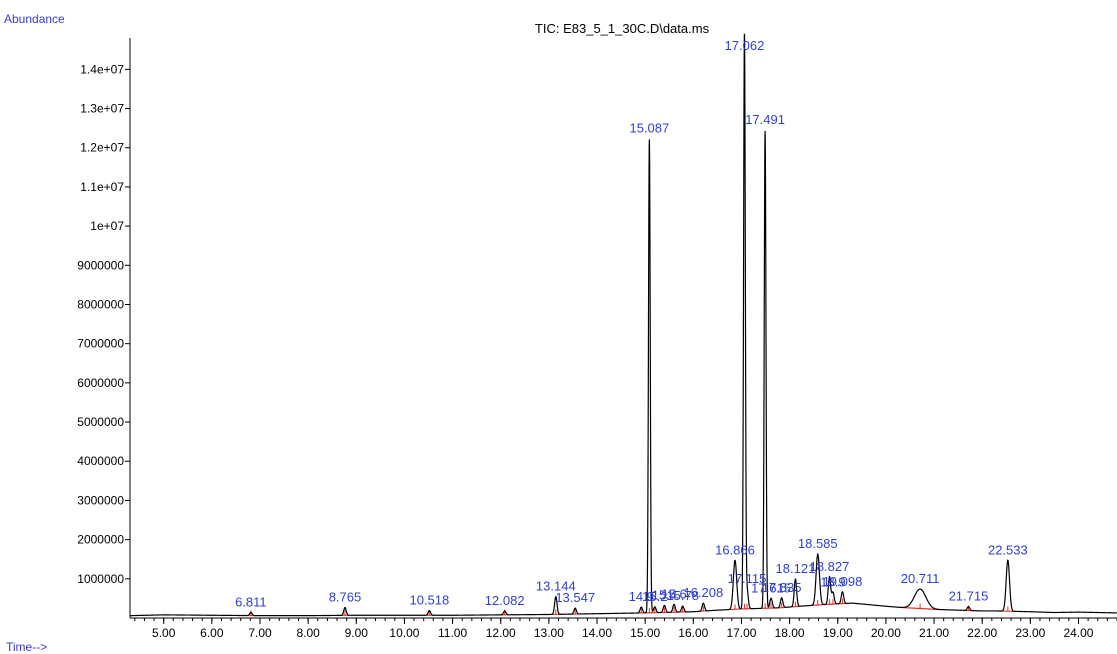 This screenshot has height=654, width=1117. I want to click on x-tick-label: 10.00, so click(404, 633).